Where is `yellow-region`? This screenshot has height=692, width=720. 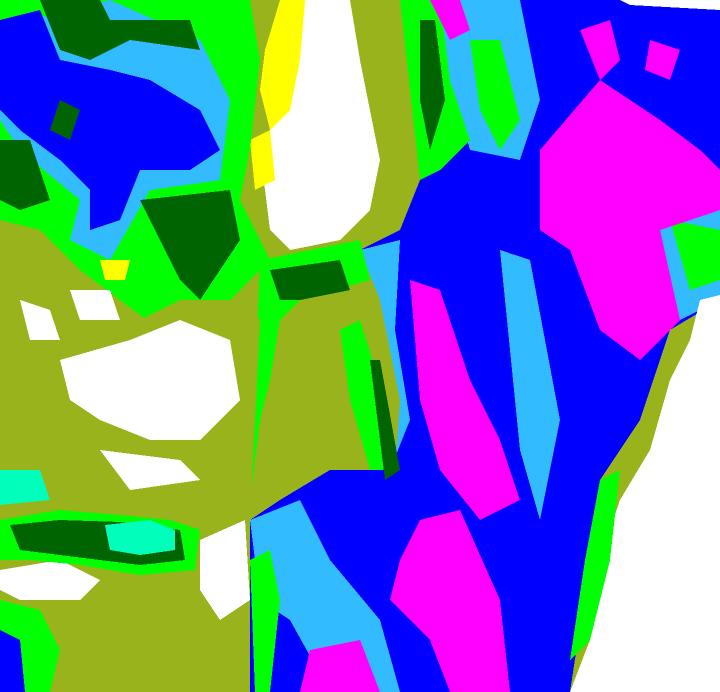
yellow-region is located at coordinates (282, 65).